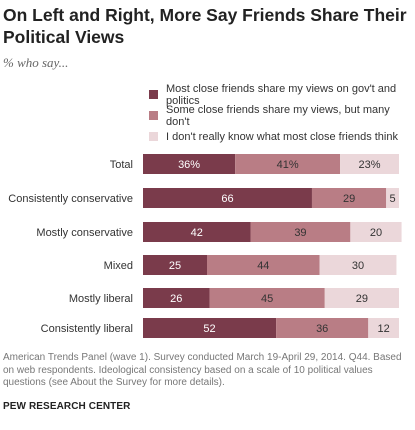 Image resolution: width=415 pixels, height=430 pixels. I want to click on data-label-mostly-conservative-series-2: 39, so click(300, 233).